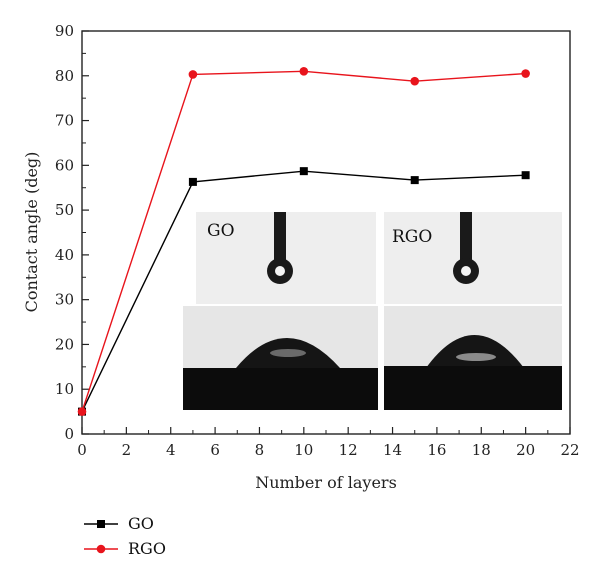 Image resolution: width=600 pixels, height=583 pixels. I want to click on y-tick-label: 70, so click(64, 121).